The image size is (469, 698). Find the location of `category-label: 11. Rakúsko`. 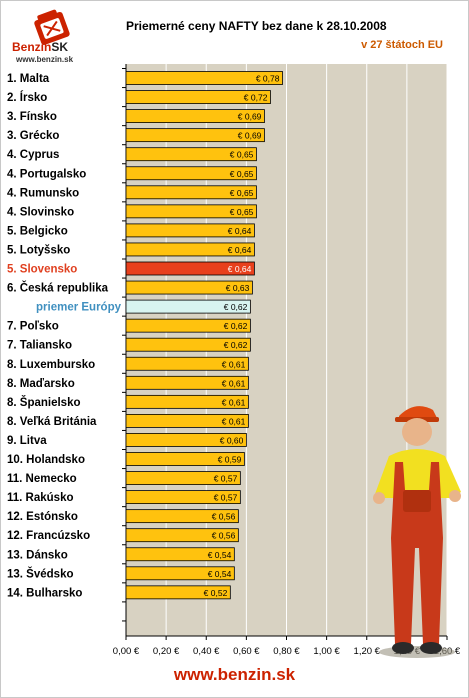

category-label: 11. Rakúsko is located at coordinates (40, 498).